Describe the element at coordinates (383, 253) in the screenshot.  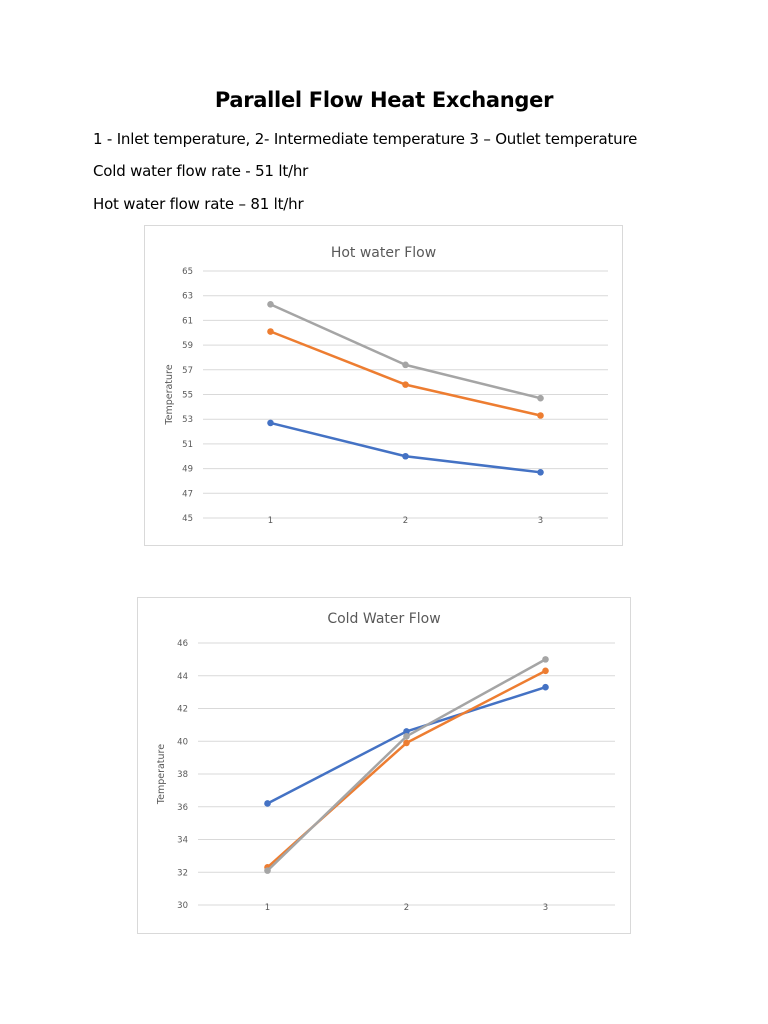
I see `chart-title: Hot water Flow` at that location.